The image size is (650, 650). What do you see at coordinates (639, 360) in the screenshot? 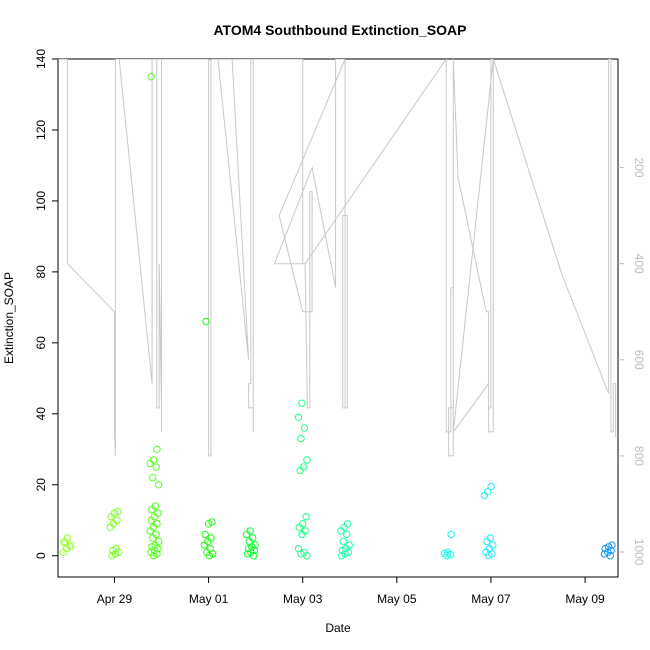
I see `y2-tick-label: 600` at bounding box center [639, 360].